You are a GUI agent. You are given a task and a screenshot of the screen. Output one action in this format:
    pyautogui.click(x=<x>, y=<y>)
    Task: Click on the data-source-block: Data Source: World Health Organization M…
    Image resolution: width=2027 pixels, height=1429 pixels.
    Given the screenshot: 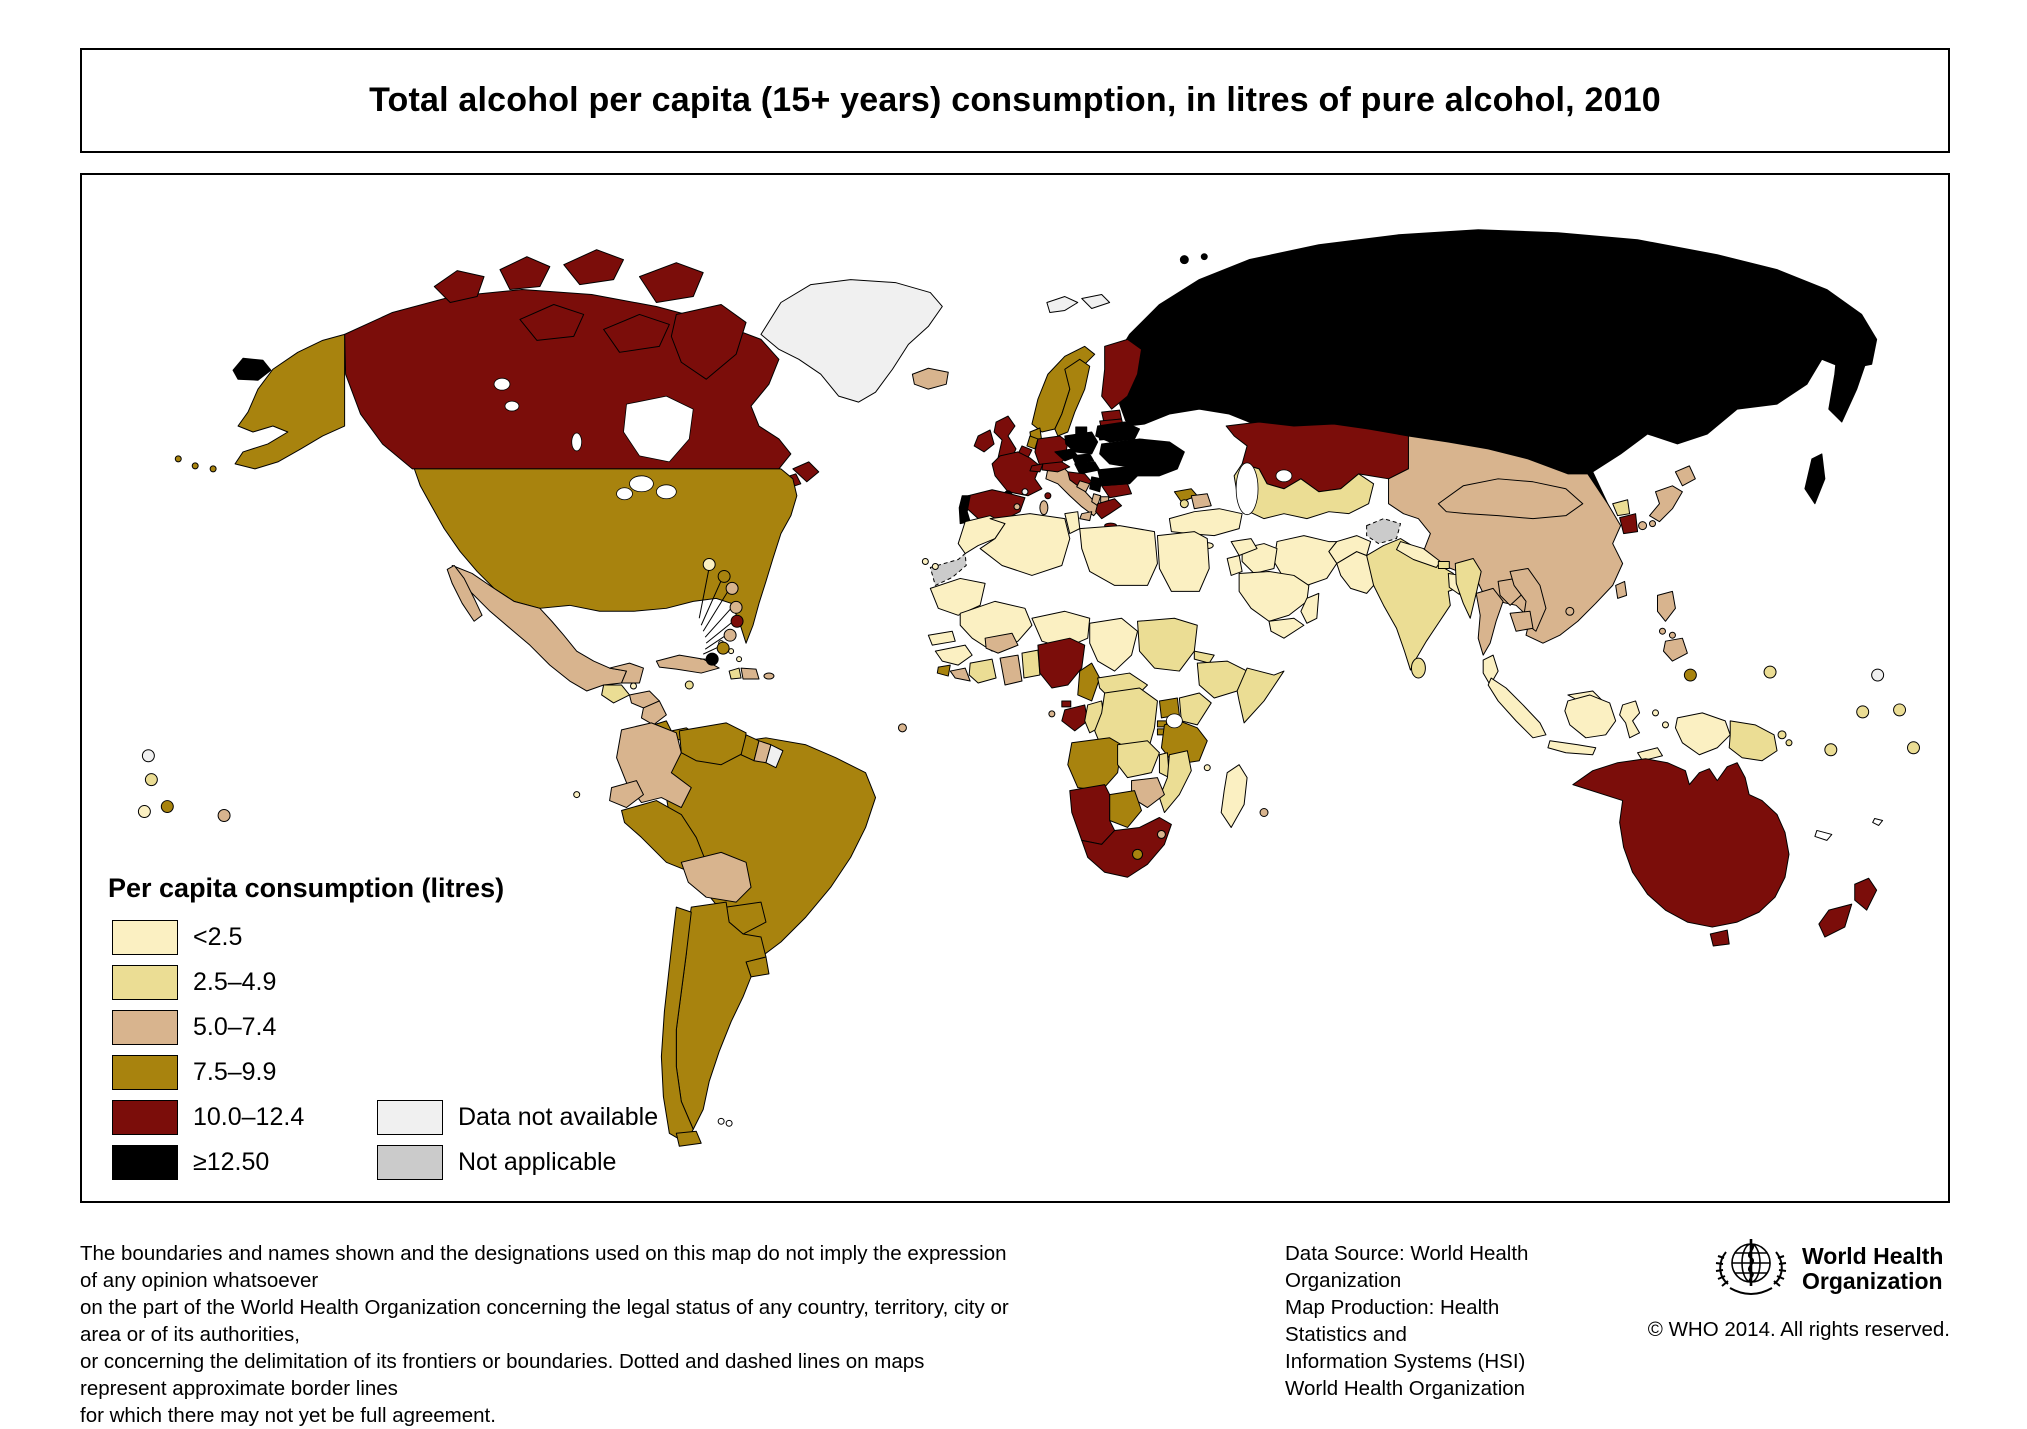 What is the action you would take?
    pyautogui.click(x=1435, y=1321)
    